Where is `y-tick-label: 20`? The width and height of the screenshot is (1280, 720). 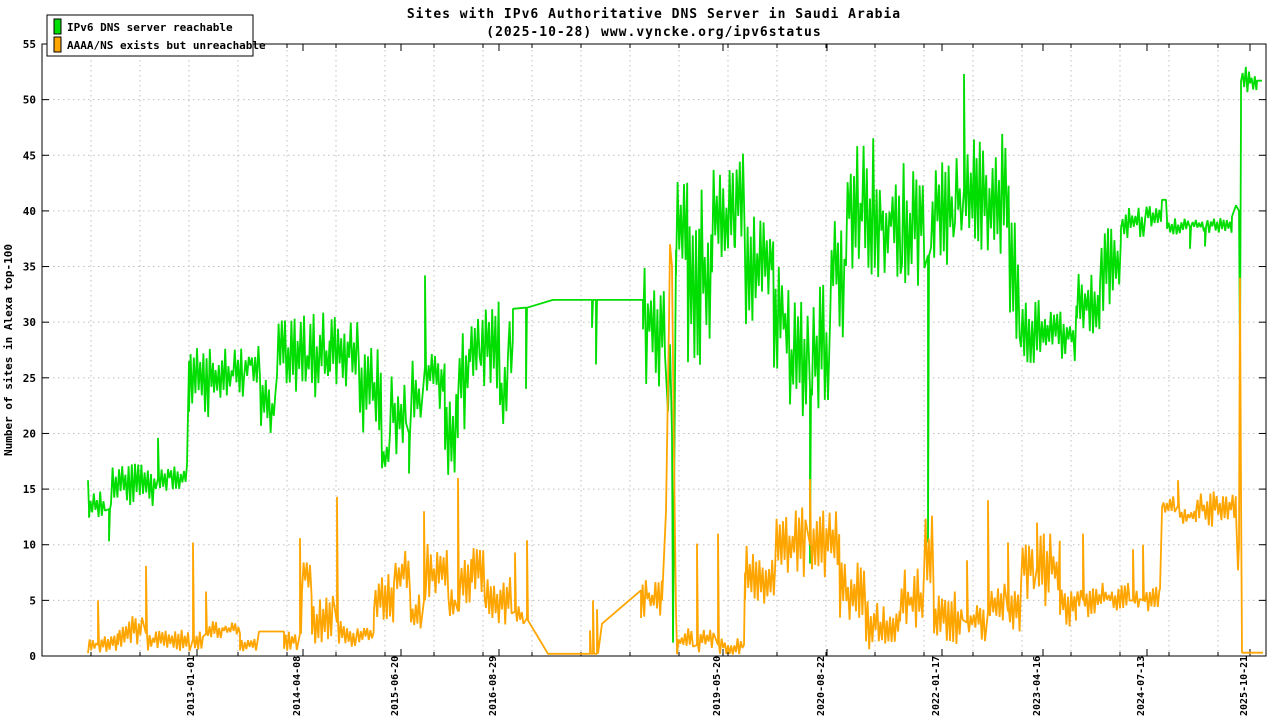 y-tick-label: 20 is located at coordinates (29, 433).